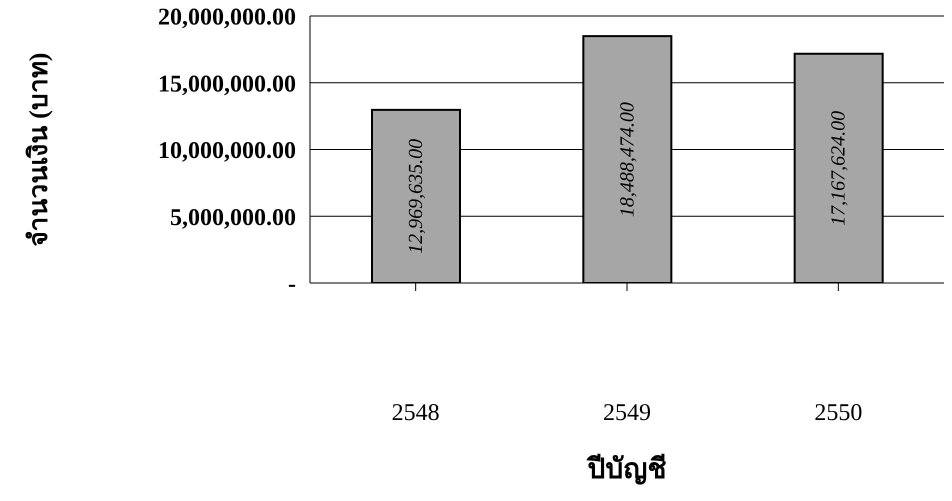  What do you see at coordinates (227, 84) in the screenshot?
I see `y-tick-label: 15,000,000.00` at bounding box center [227, 84].